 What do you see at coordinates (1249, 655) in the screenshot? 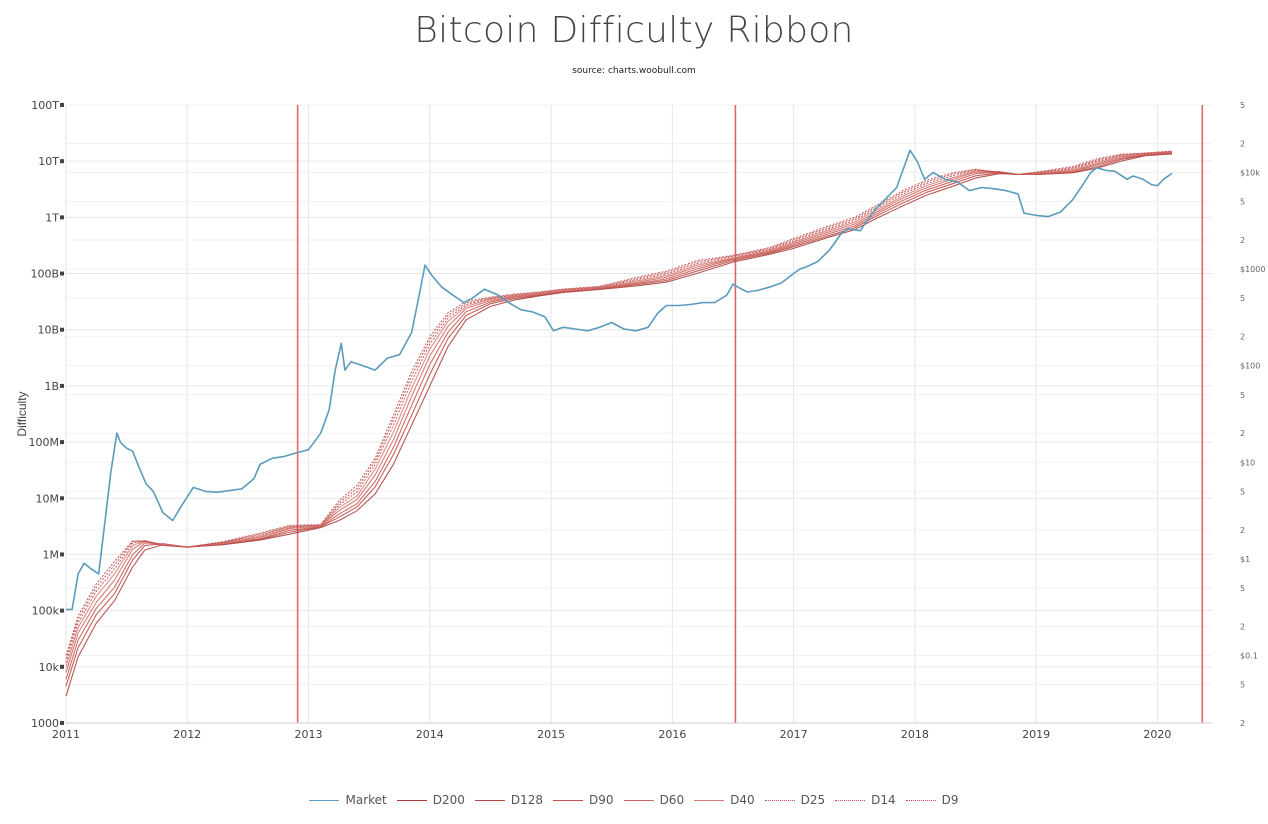
I see `y-right-tick-label: $0.1` at bounding box center [1249, 655].